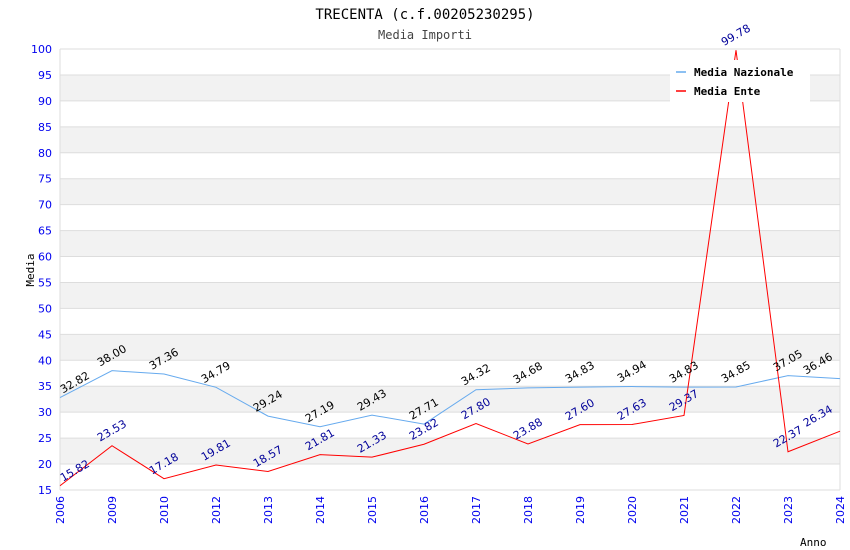 The image size is (850, 550). I want to click on y-tick-label: 40, so click(45, 360).